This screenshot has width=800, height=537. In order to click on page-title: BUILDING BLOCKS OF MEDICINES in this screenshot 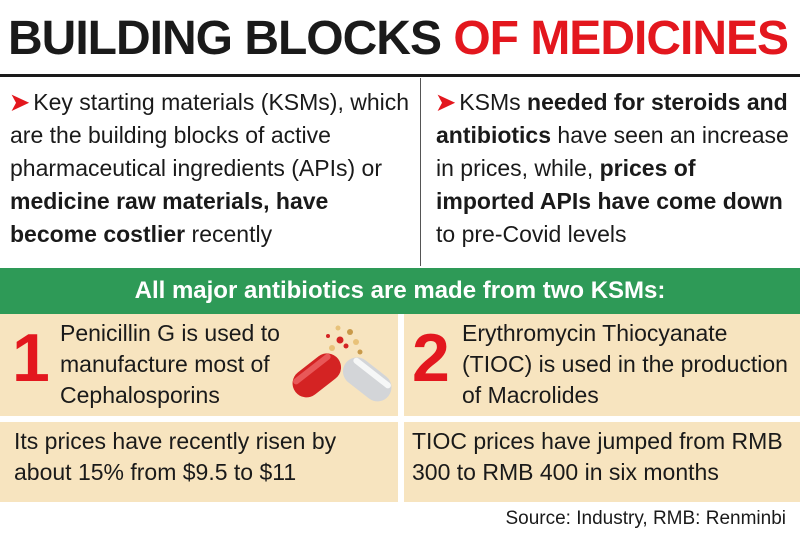, I will do `click(400, 39)`.